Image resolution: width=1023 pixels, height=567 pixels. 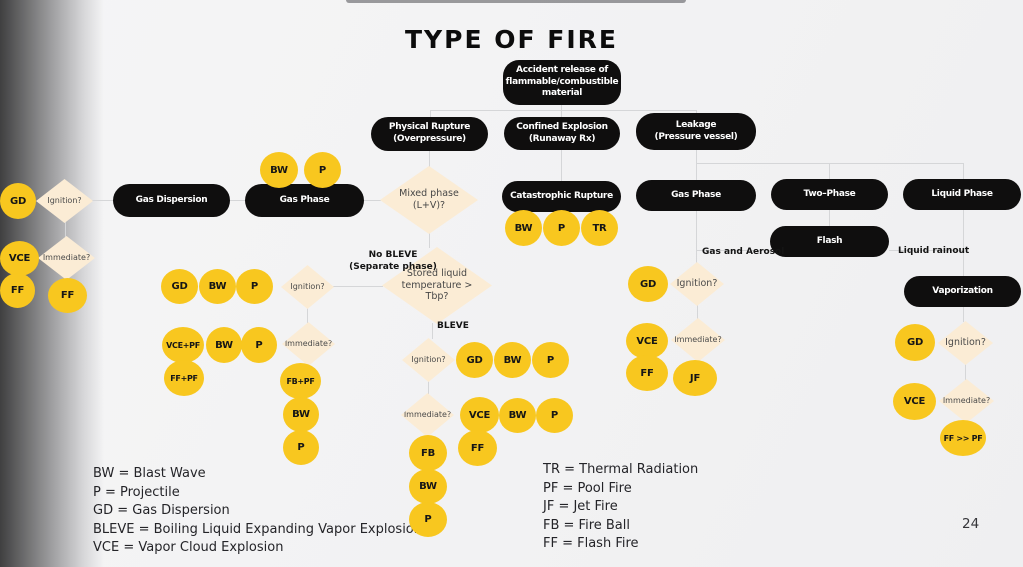 What do you see at coordinates (599, 228) in the screenshot?
I see `outcome-tr: TR` at bounding box center [599, 228].